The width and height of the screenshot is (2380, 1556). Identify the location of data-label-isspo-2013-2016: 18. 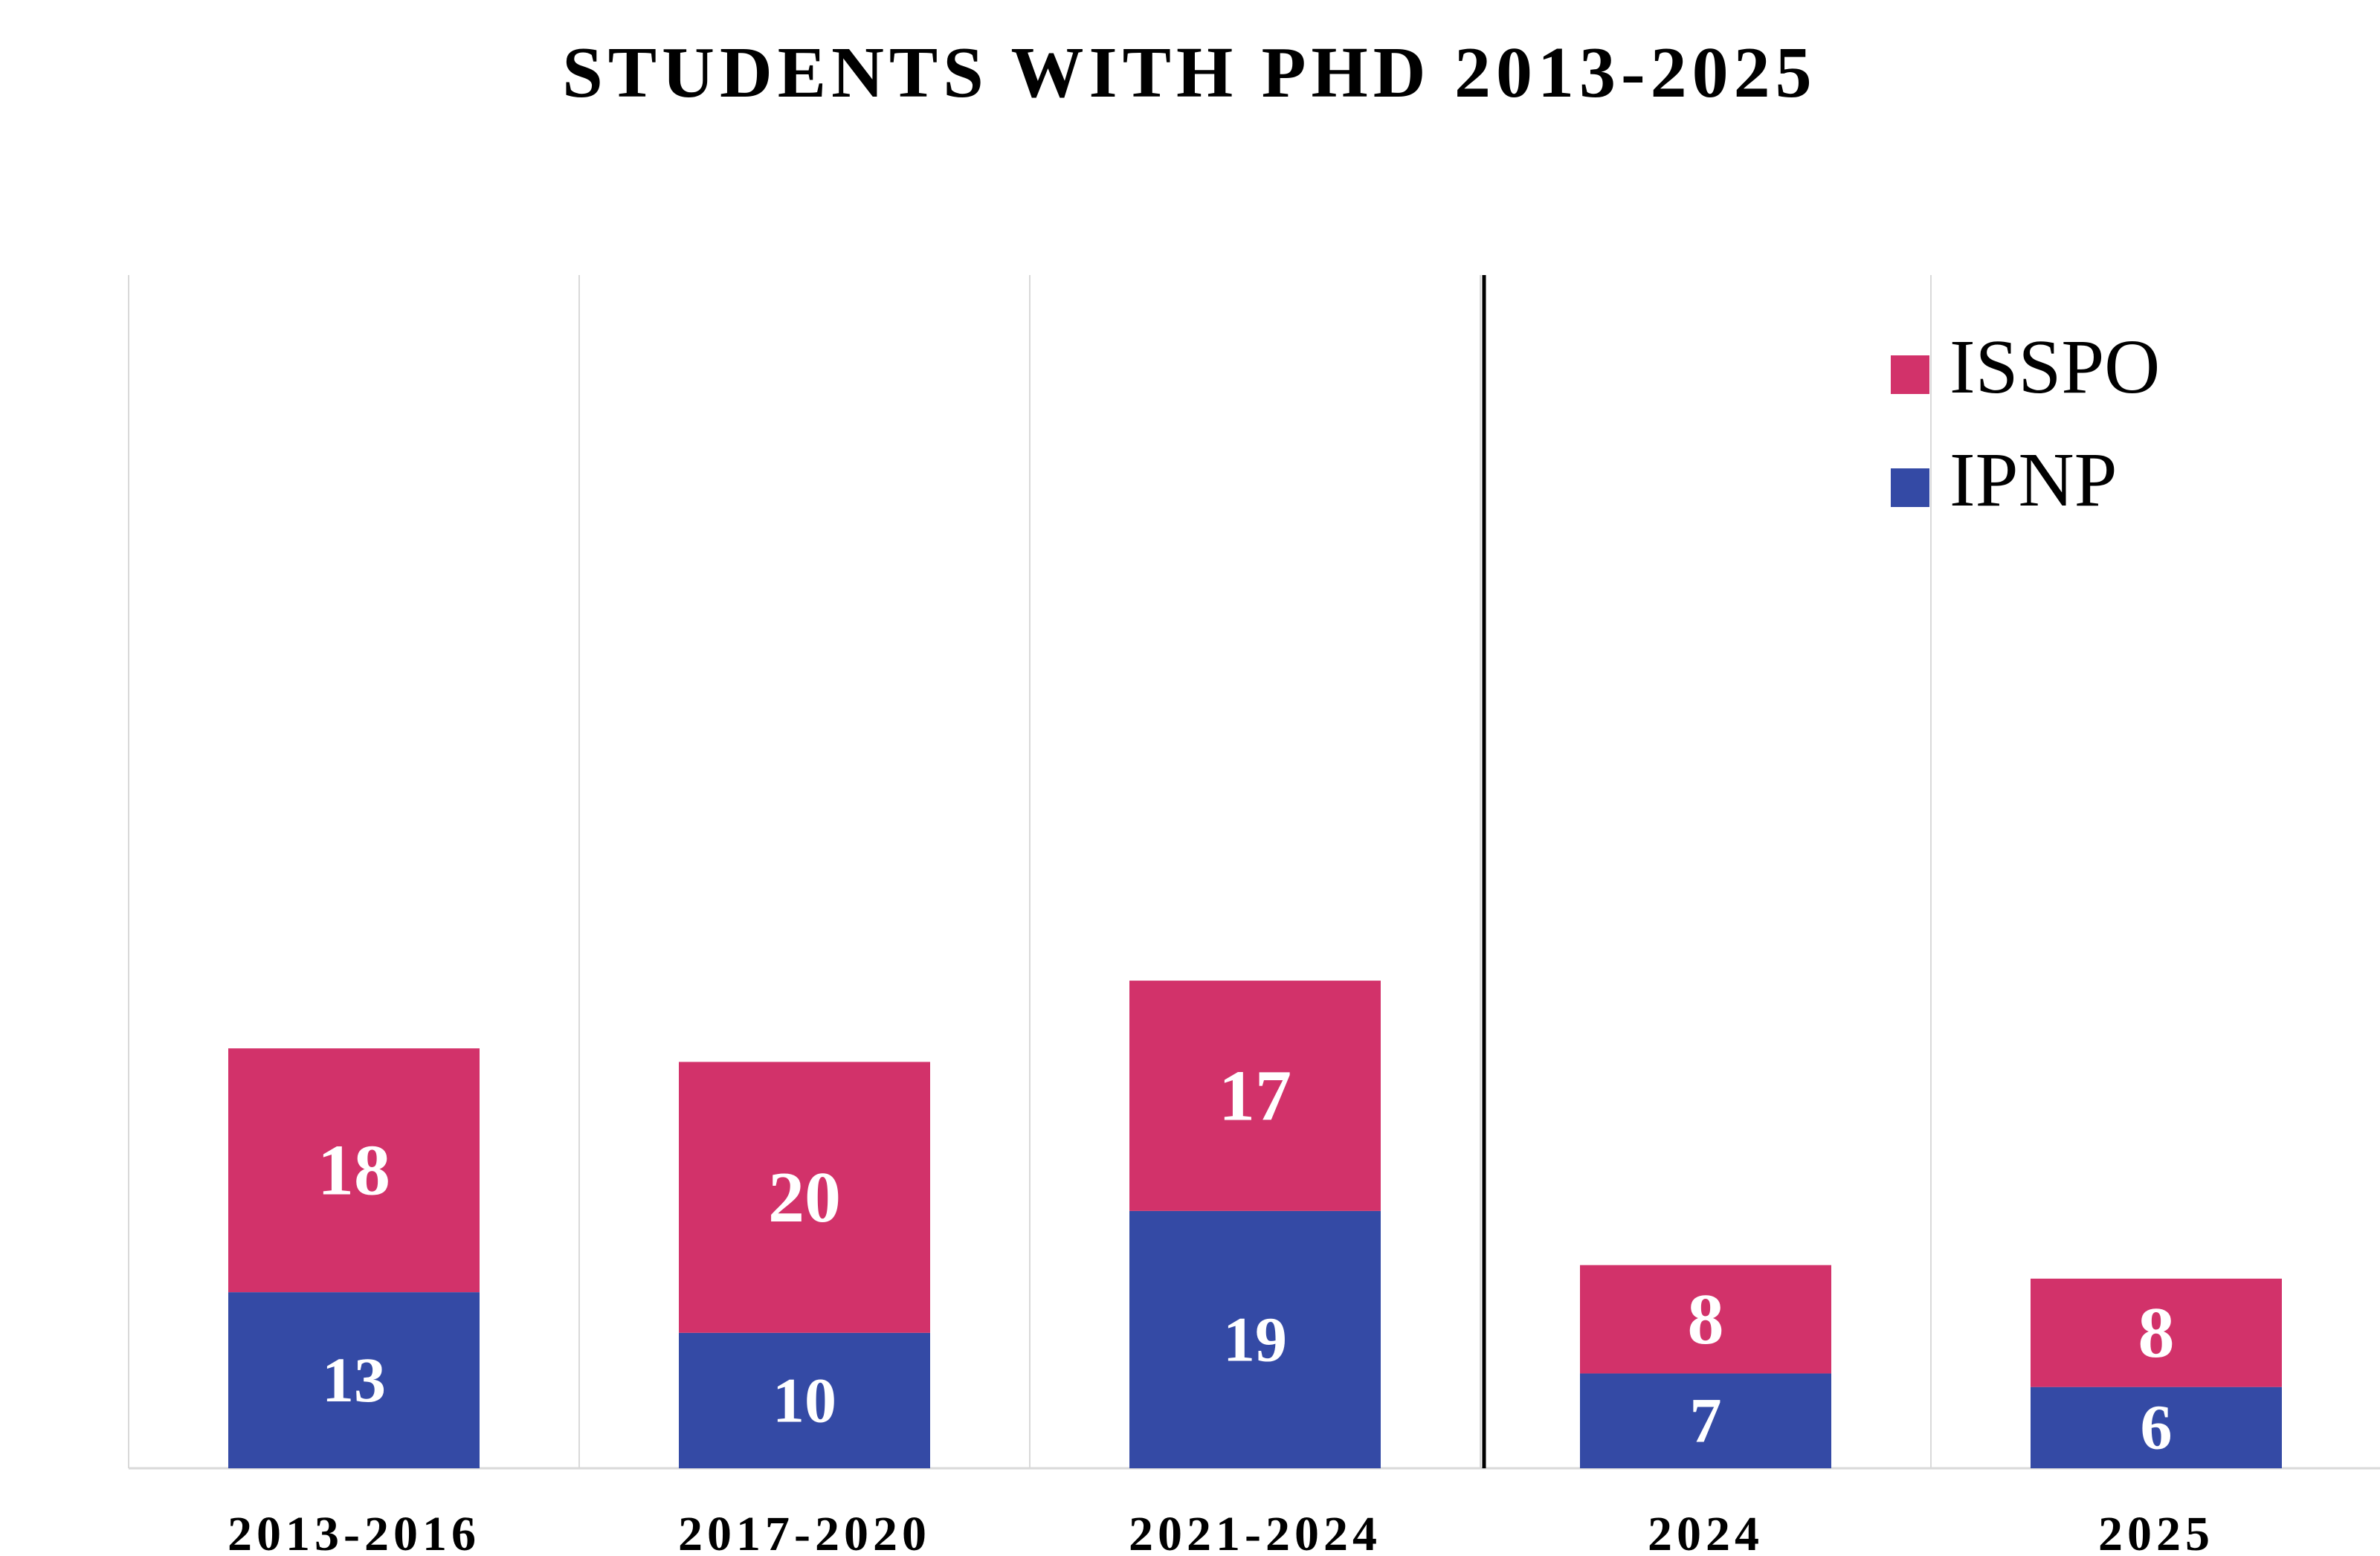
(353, 1171).